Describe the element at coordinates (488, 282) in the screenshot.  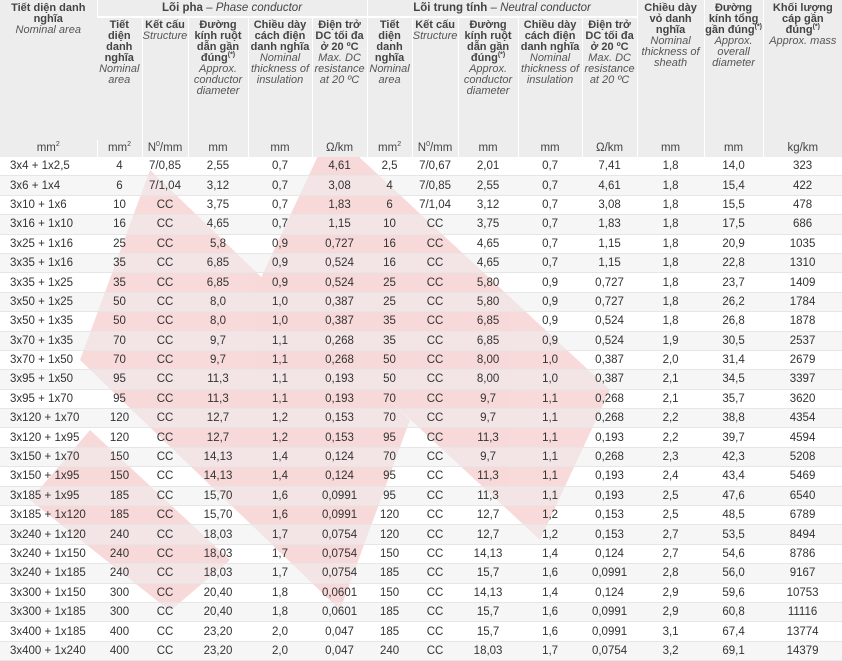
I see `cell-neutral-diameter: 5,80` at that location.